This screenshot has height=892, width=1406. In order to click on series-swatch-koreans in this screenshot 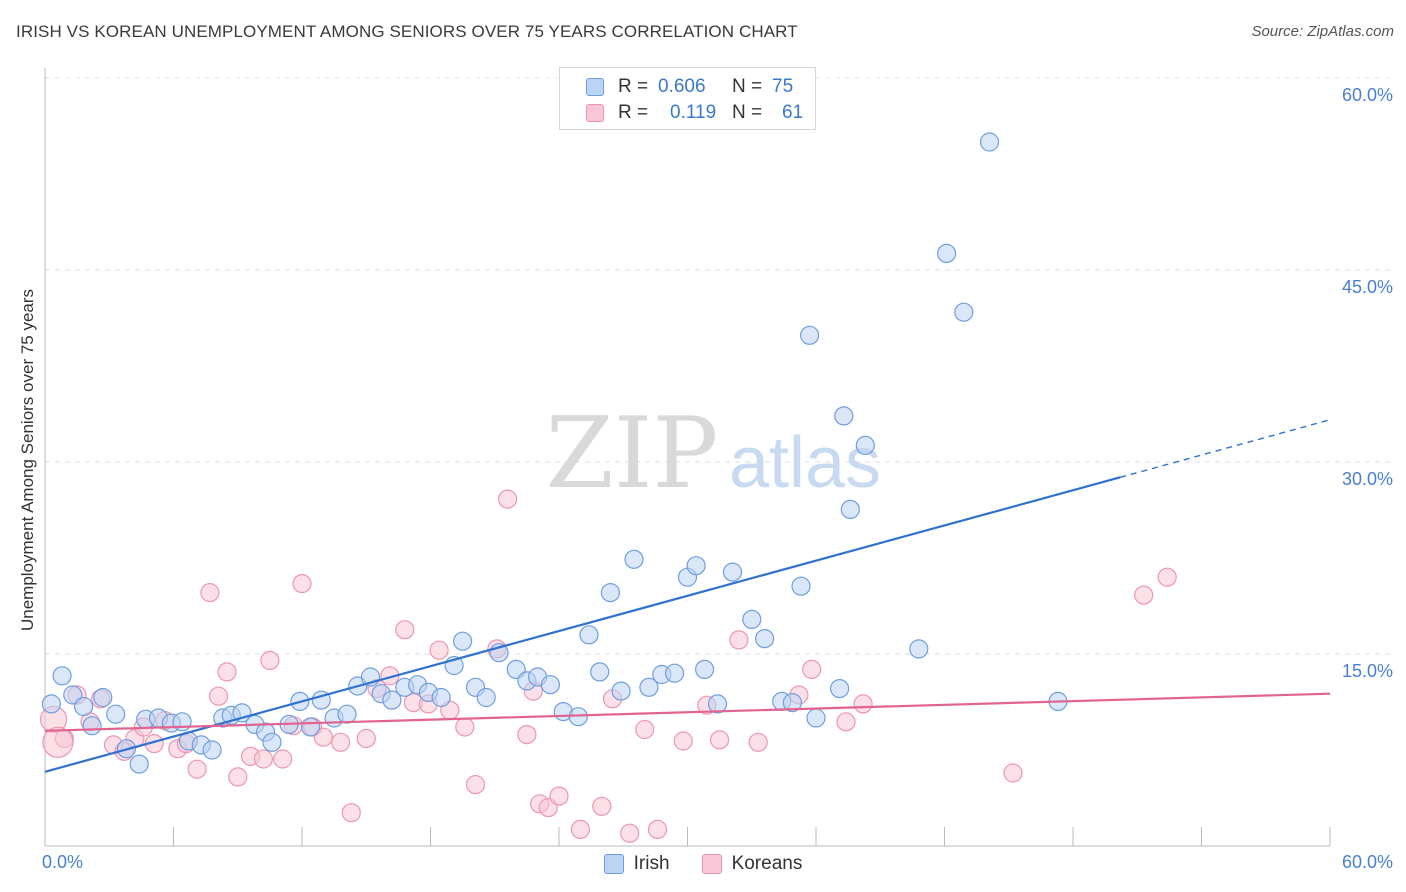, I will do `click(711, 864)`.